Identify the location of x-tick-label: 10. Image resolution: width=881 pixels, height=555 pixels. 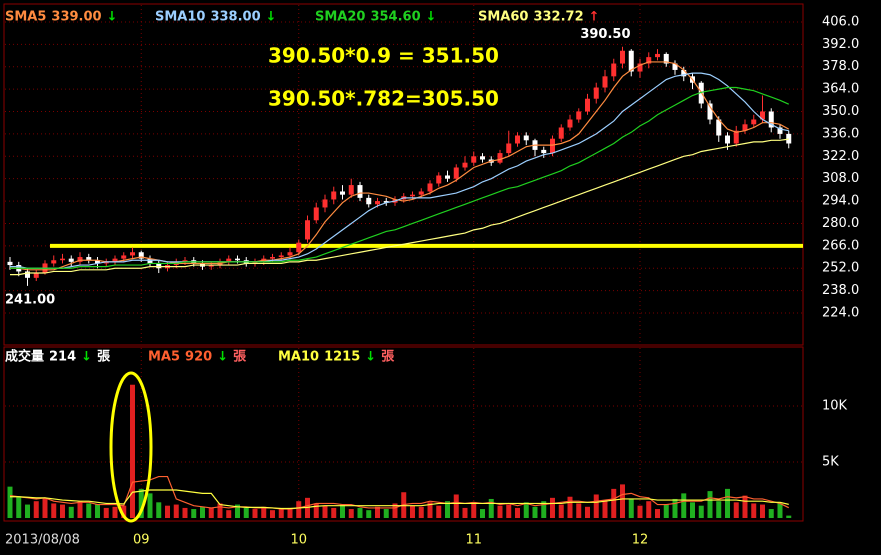
(298, 540).